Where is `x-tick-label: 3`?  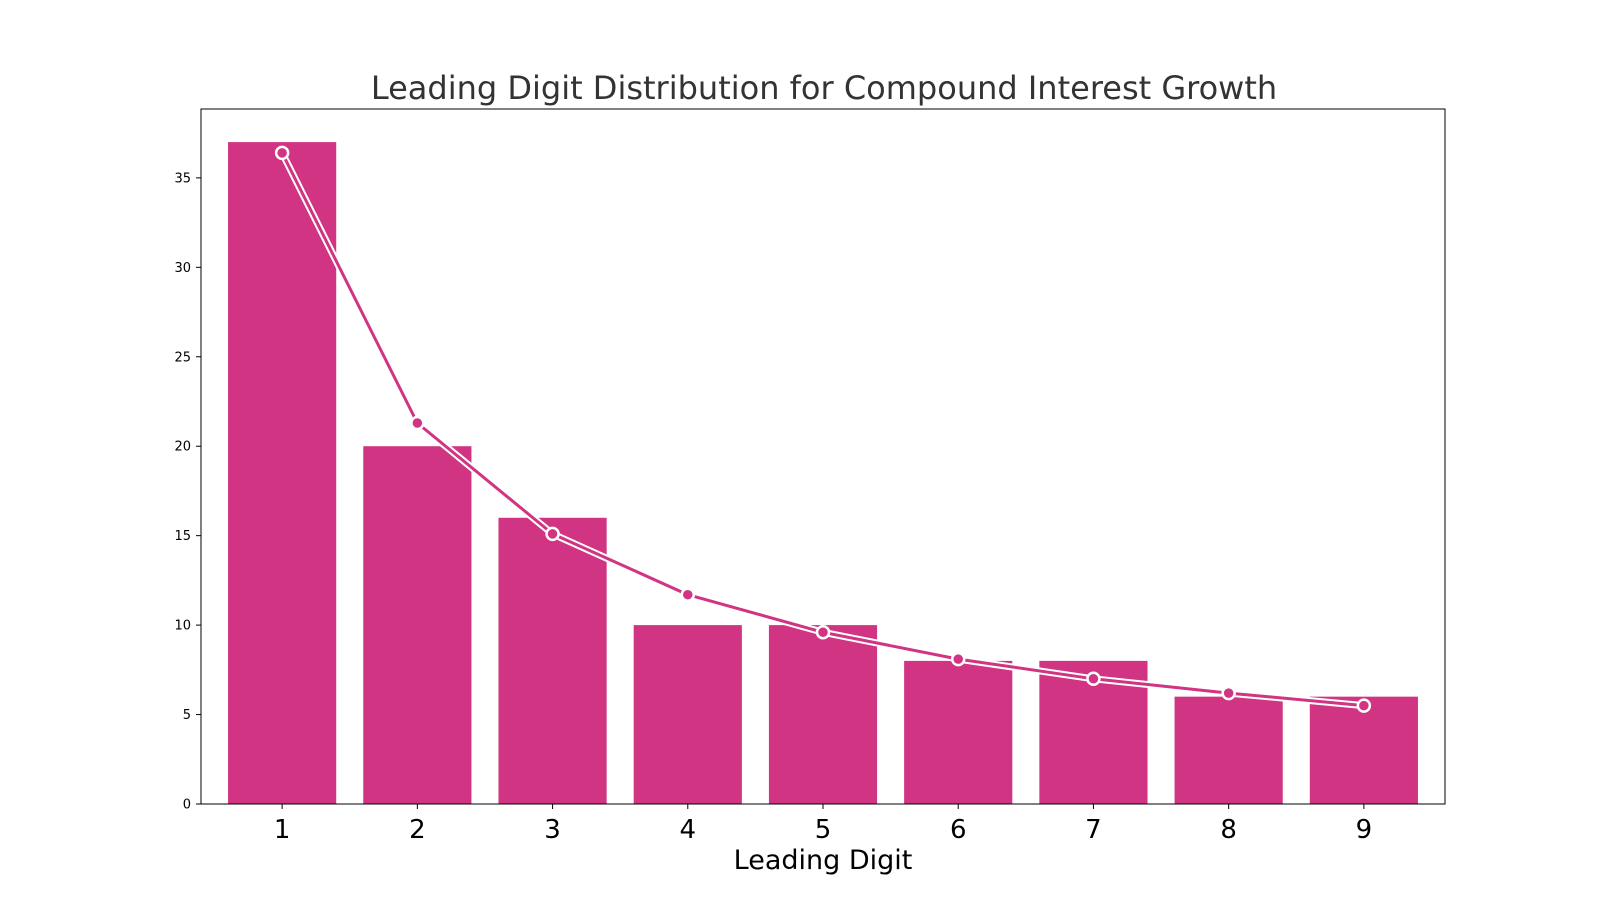
x-tick-label: 3 is located at coordinates (552, 830).